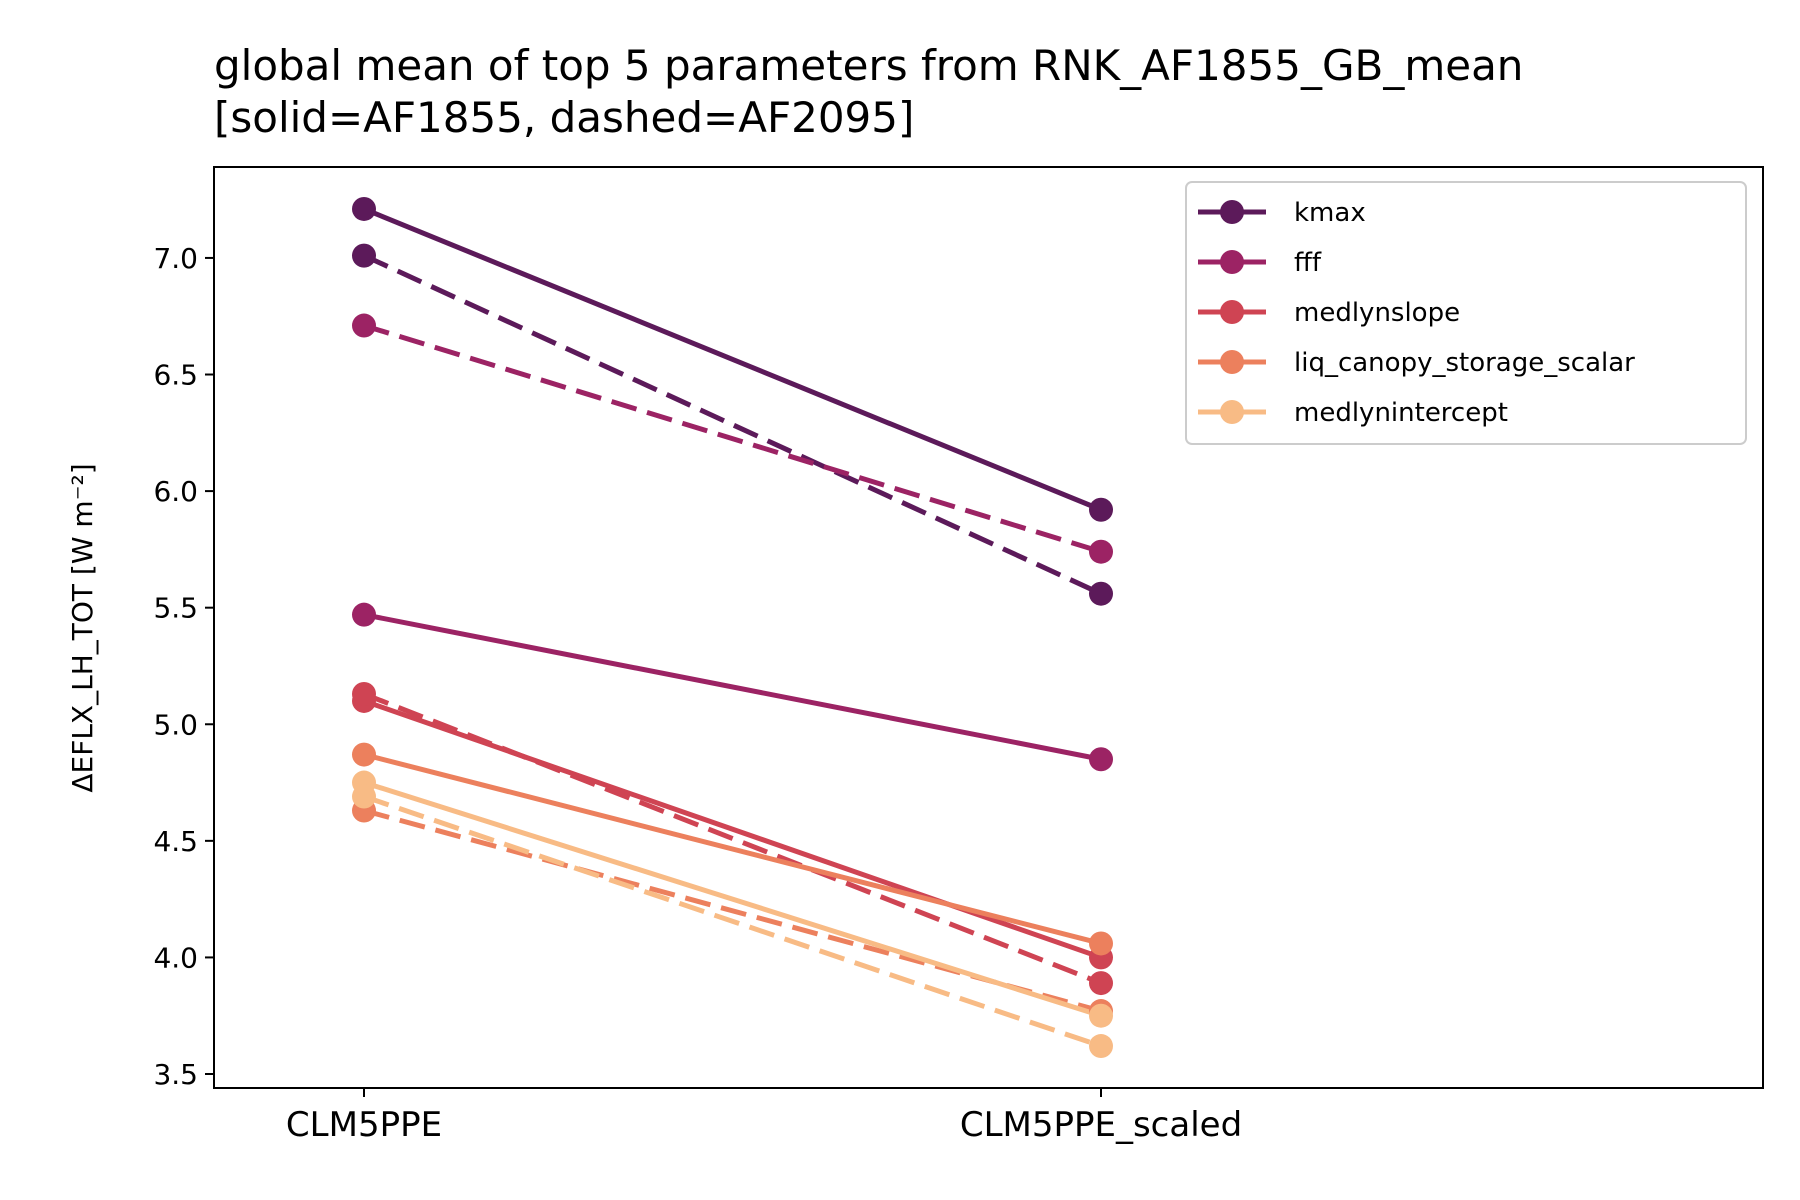 The height and width of the screenshot is (1200, 1800). What do you see at coordinates (1464, 363) in the screenshot?
I see `legend-label: liq_canopy_storage_scalar` at bounding box center [1464, 363].